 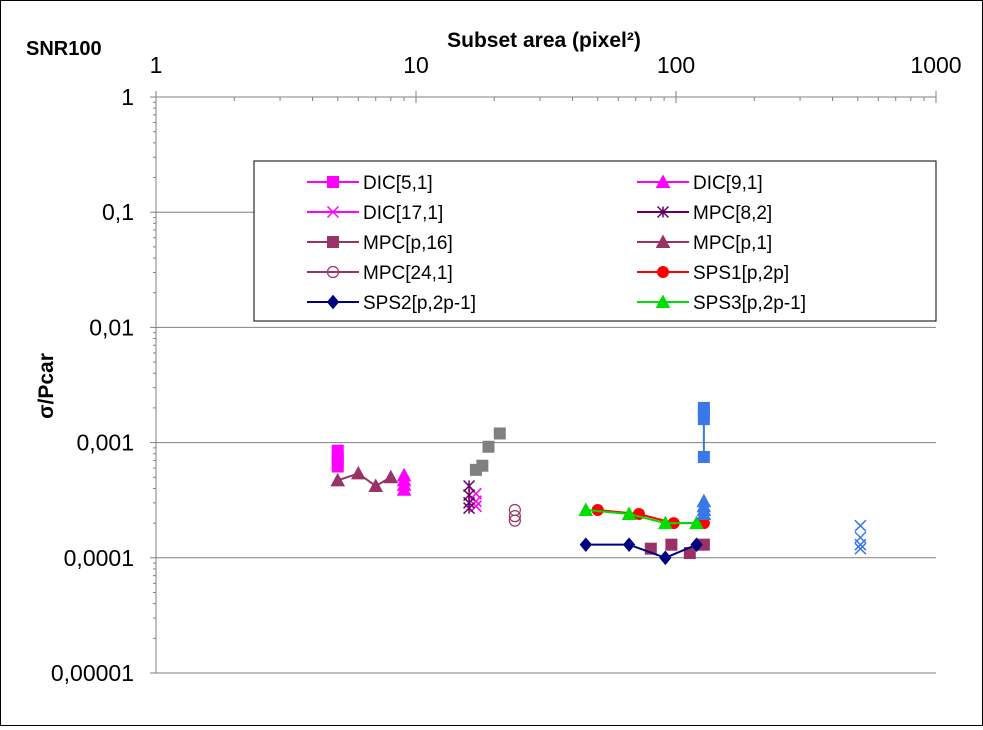 I want to click on y-tick-label: 1, so click(x=127, y=97).